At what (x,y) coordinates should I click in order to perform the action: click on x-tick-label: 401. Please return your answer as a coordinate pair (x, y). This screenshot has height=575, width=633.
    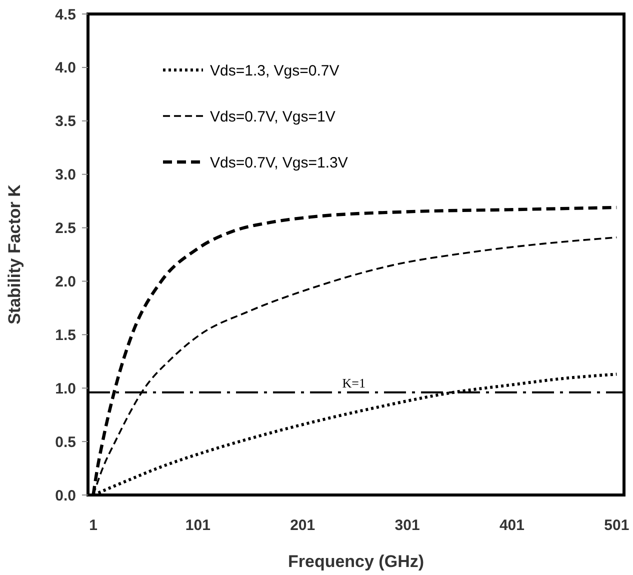
    Looking at the image, I should click on (511, 525).